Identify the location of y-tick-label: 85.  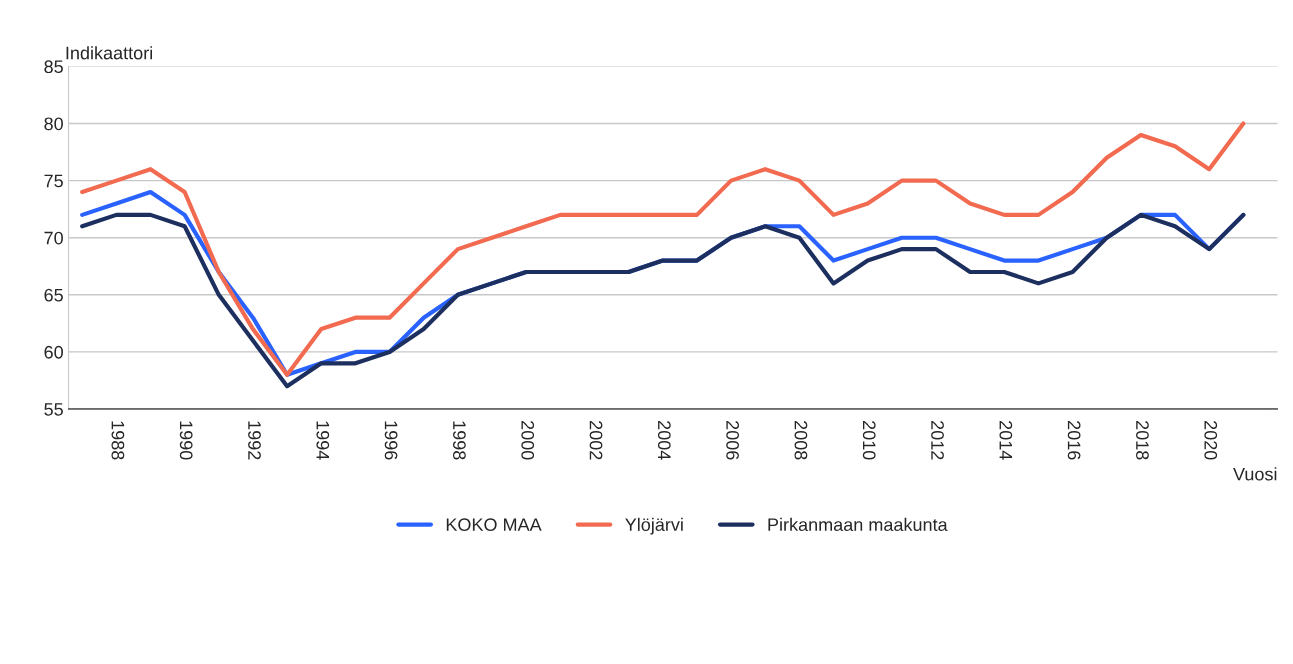
(53, 67).